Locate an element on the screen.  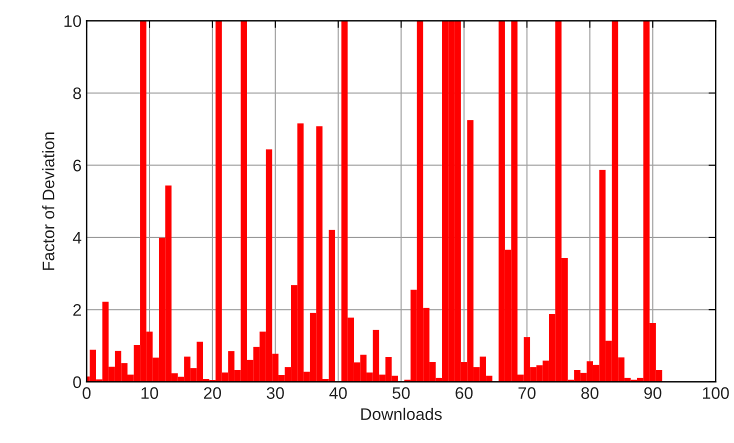
y-tick-label: 10 is located at coordinates (73, 21).